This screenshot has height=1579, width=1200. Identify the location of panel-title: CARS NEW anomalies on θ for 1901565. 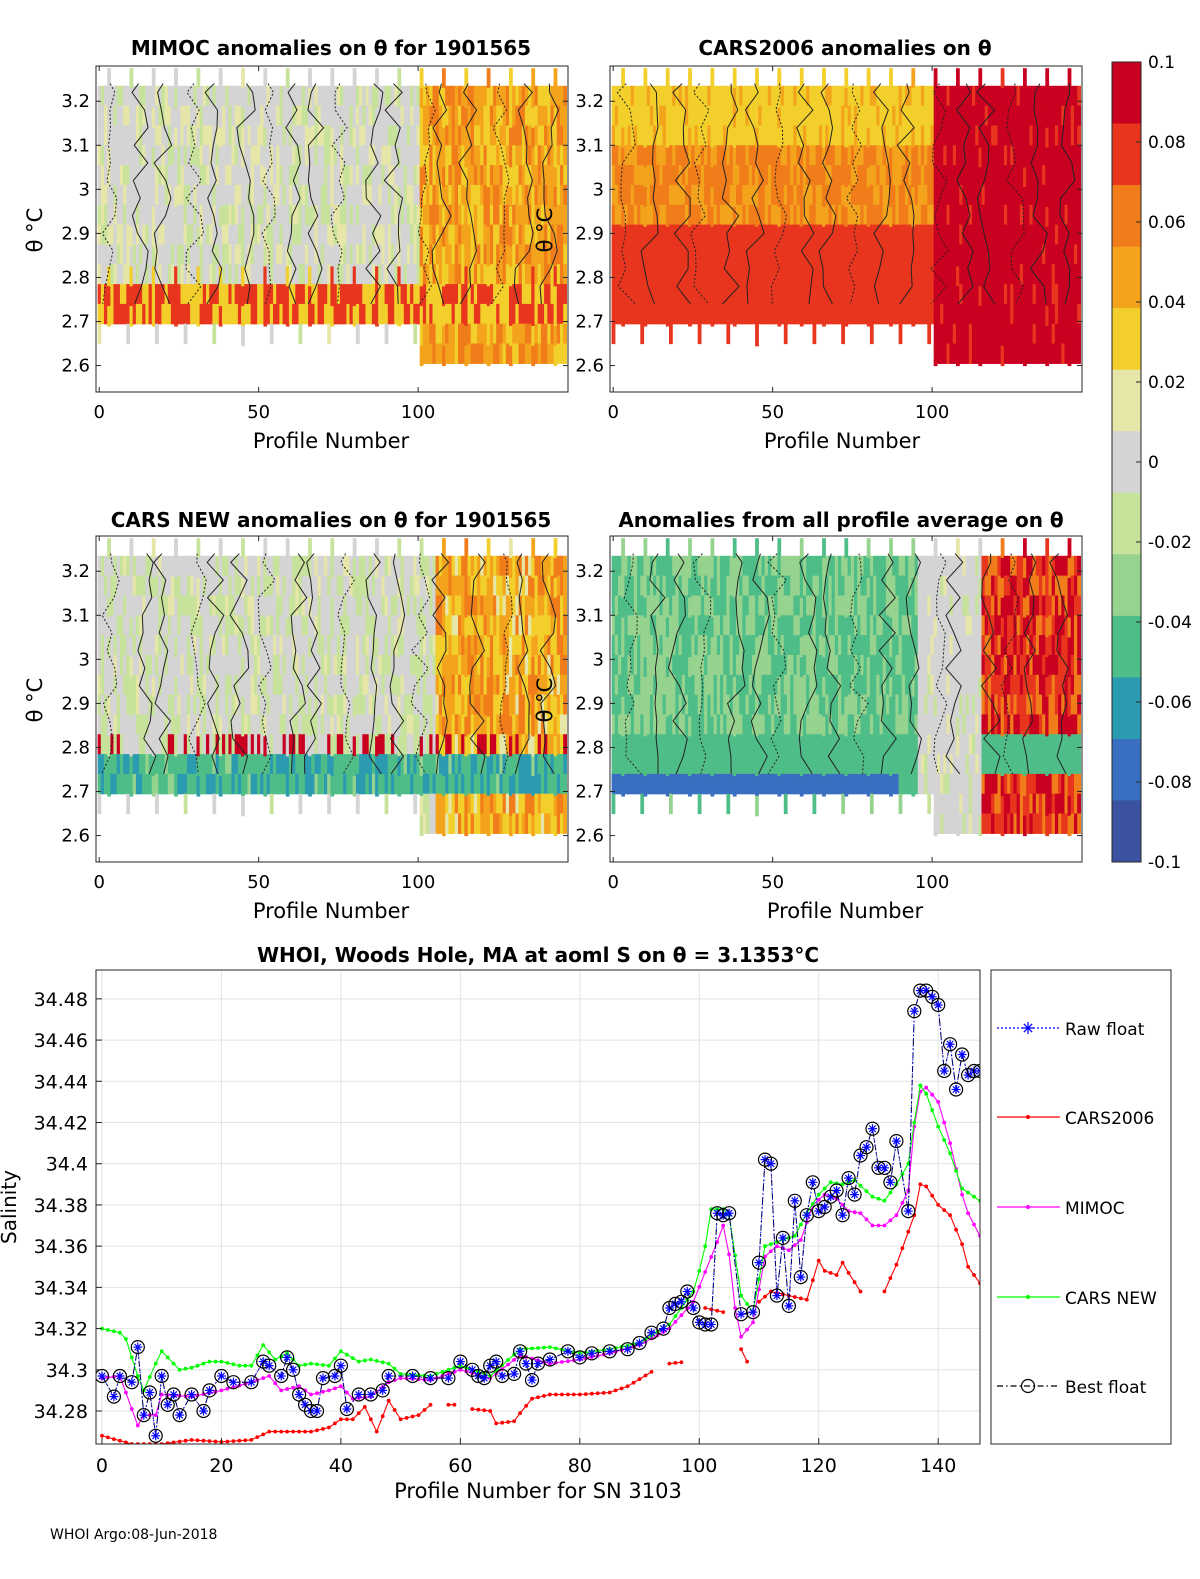
(331, 520).